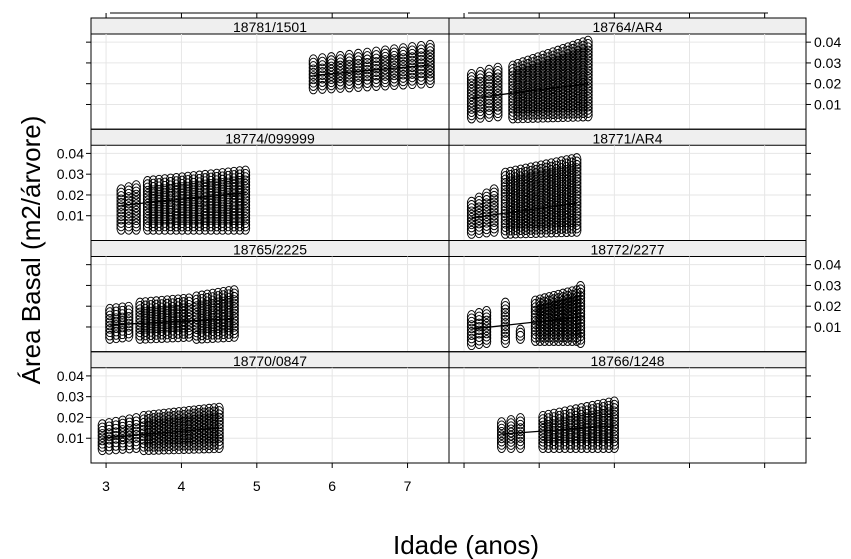  I want to click on panel-7: 18766/1248, so click(627, 407).